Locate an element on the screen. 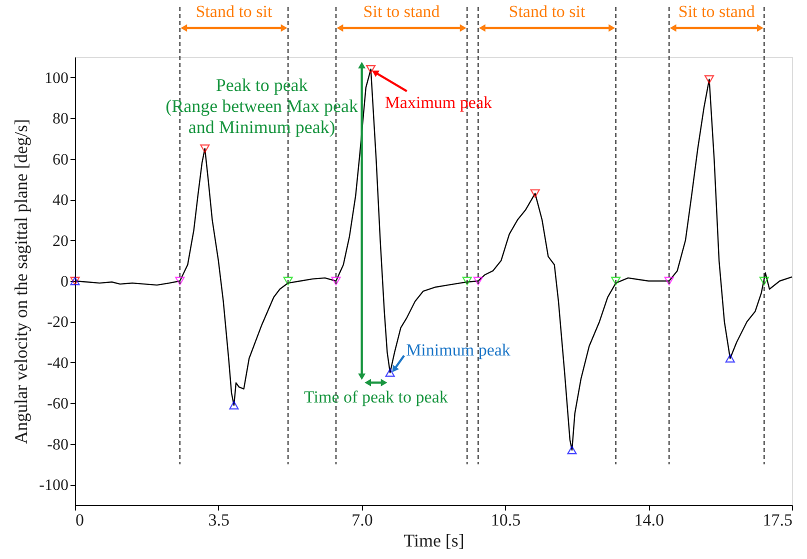  y-tick-label: 100 is located at coordinates (56, 78).